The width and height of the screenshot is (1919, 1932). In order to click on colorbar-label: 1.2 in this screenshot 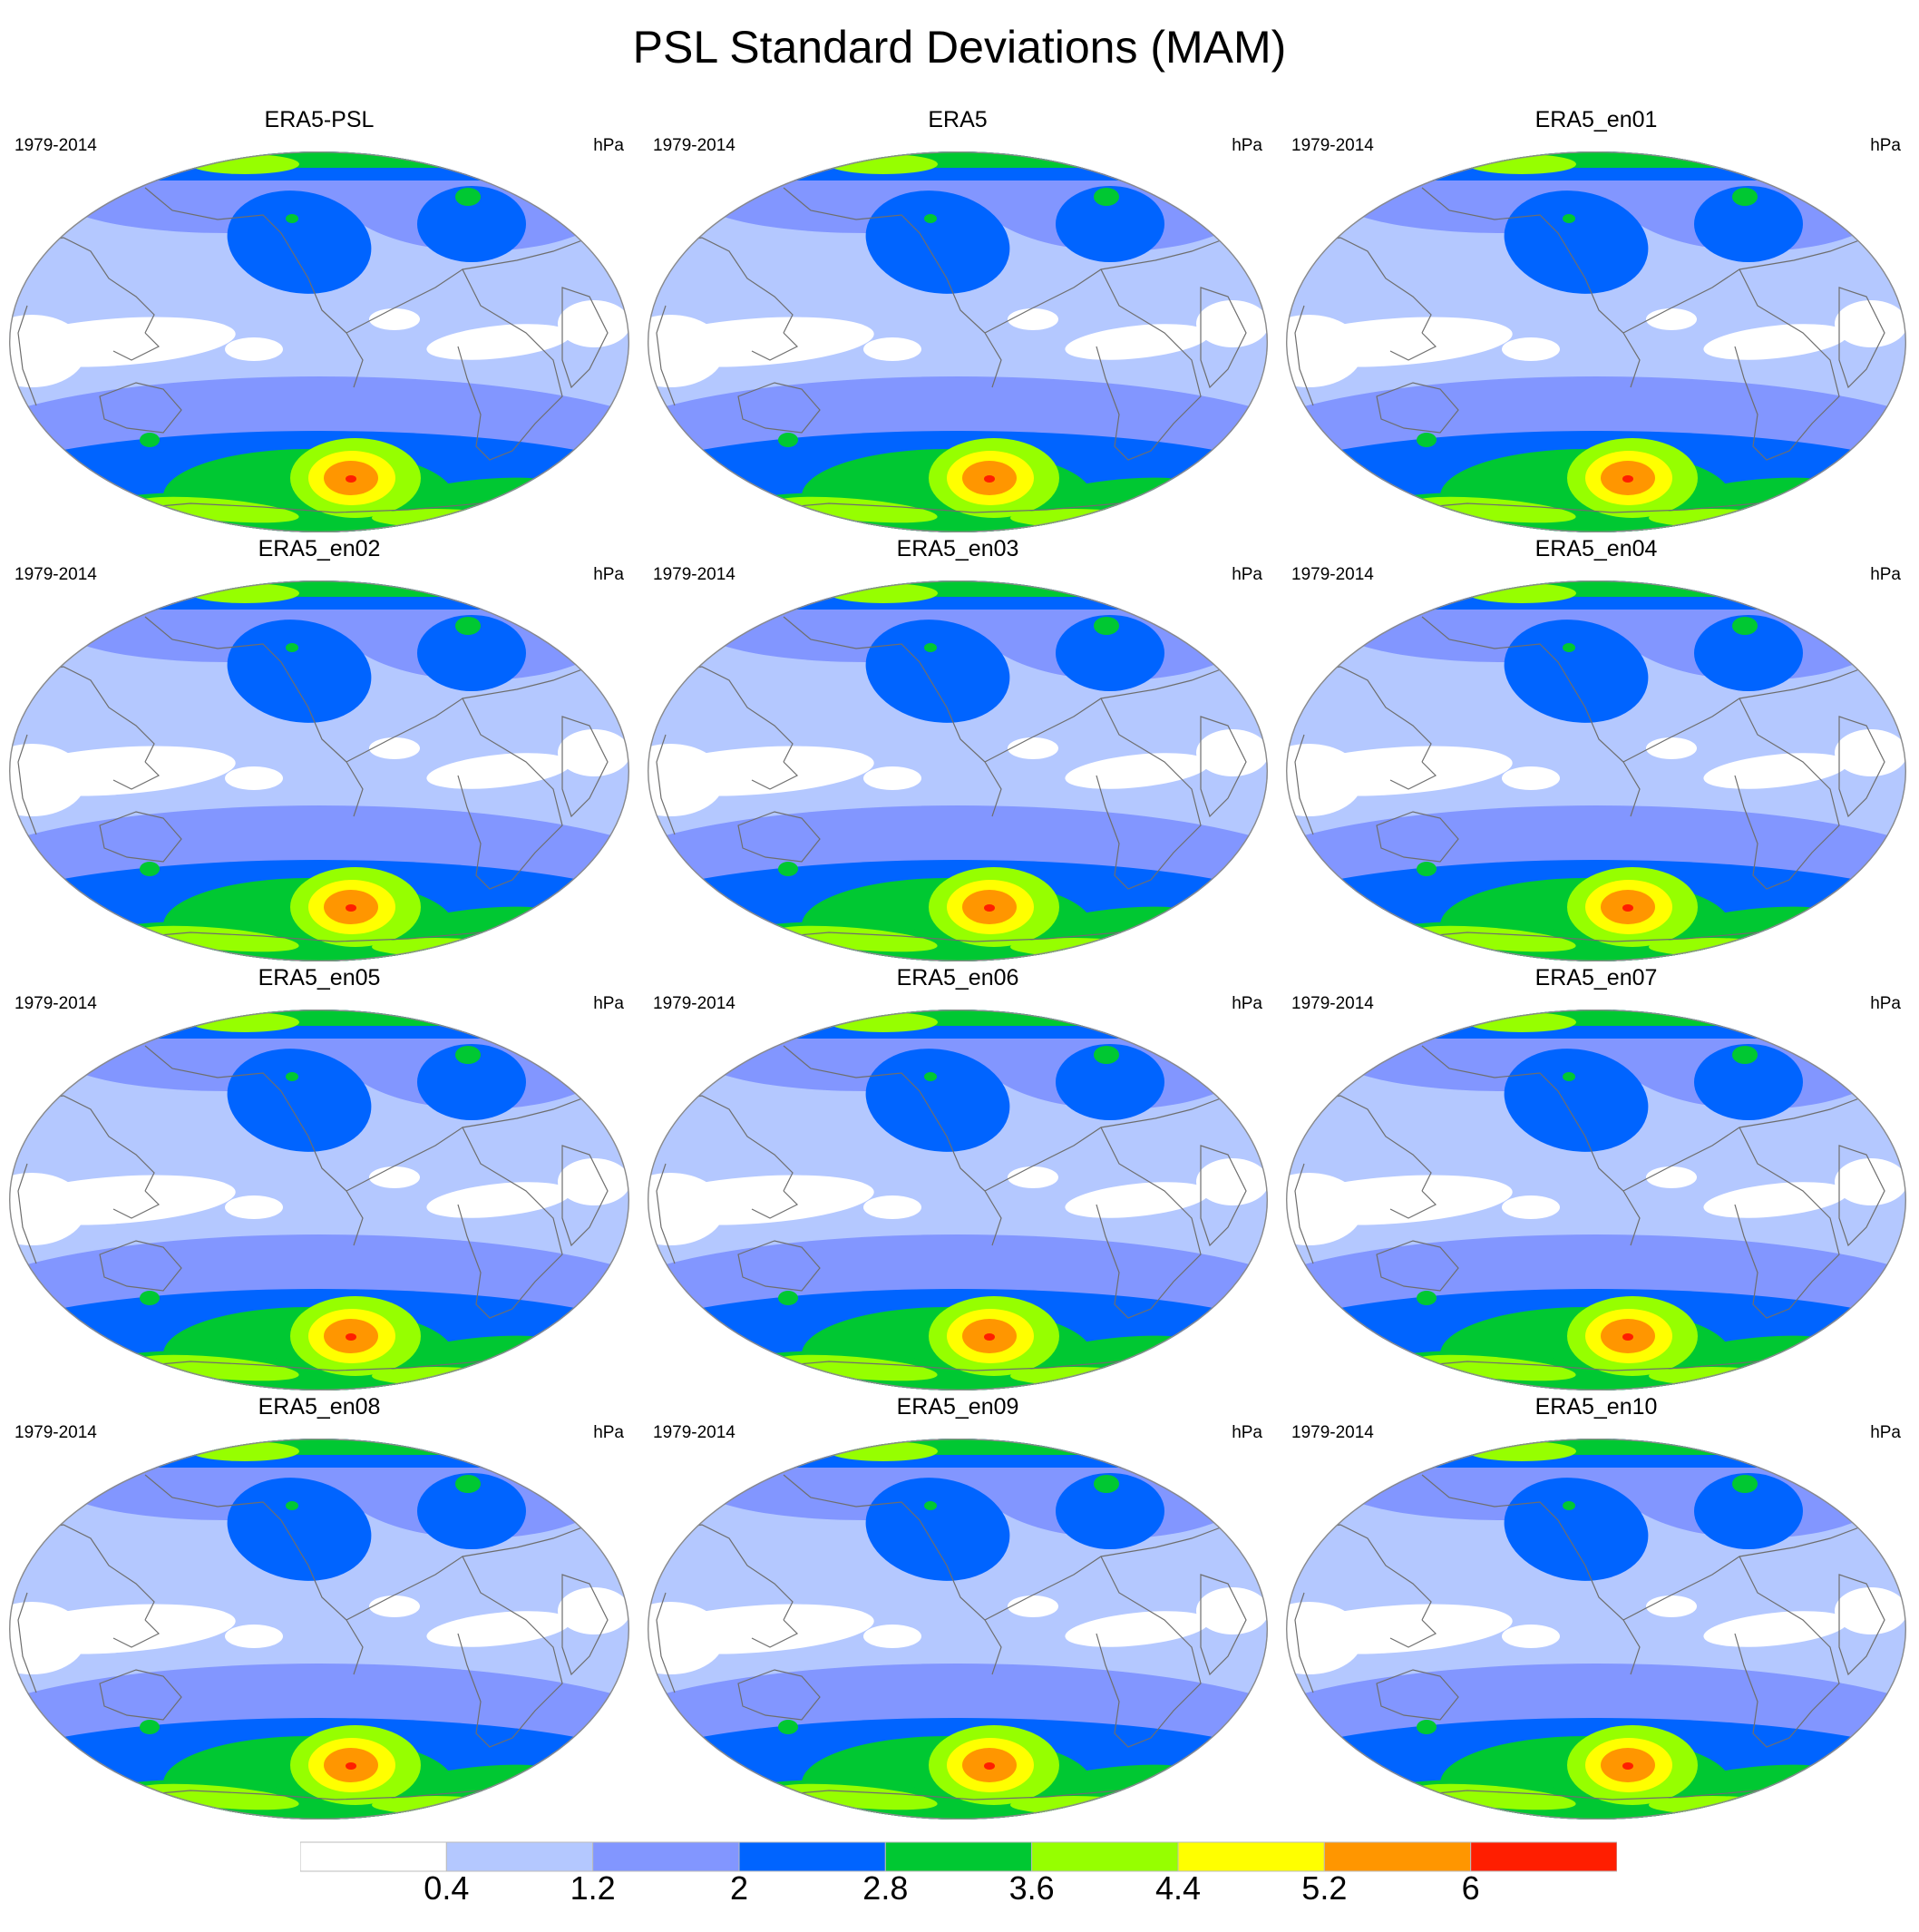, I will do `click(593, 1888)`.